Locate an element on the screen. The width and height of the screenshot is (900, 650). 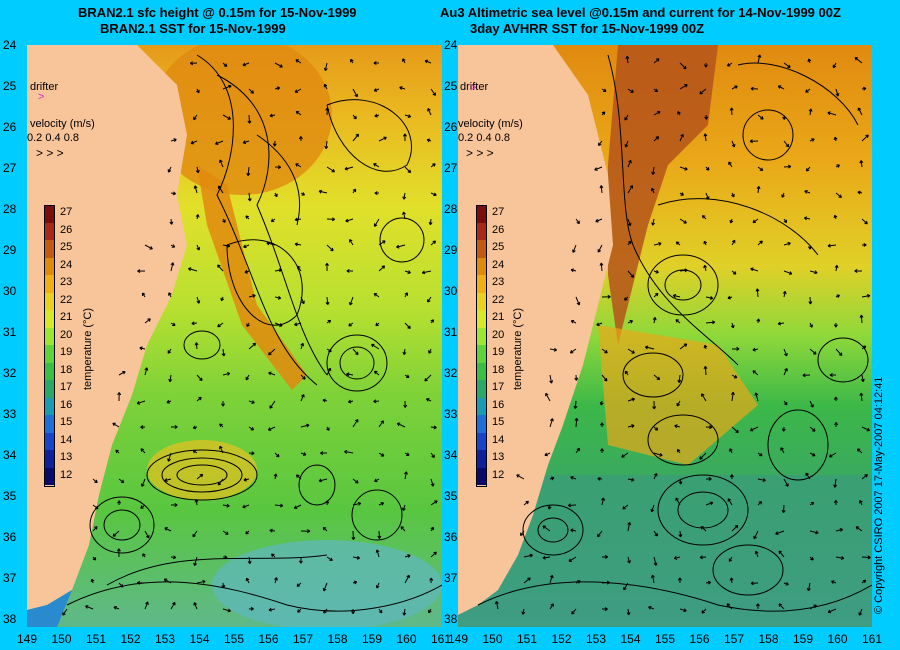
drifter-label-right: drifter is located at coordinates (474, 87).